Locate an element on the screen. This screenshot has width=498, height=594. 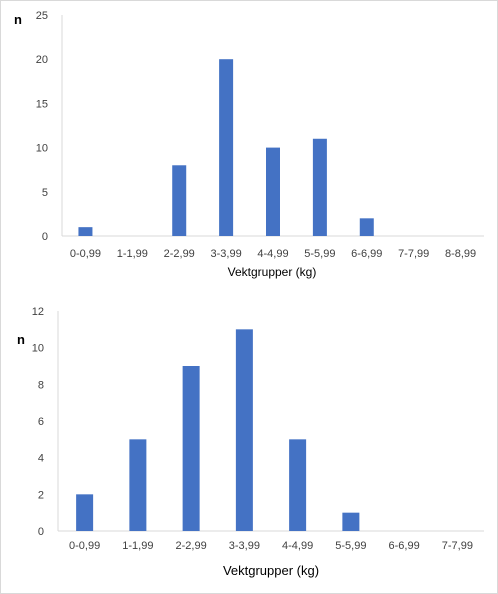
y-tick-label: 20 is located at coordinates (42, 60).